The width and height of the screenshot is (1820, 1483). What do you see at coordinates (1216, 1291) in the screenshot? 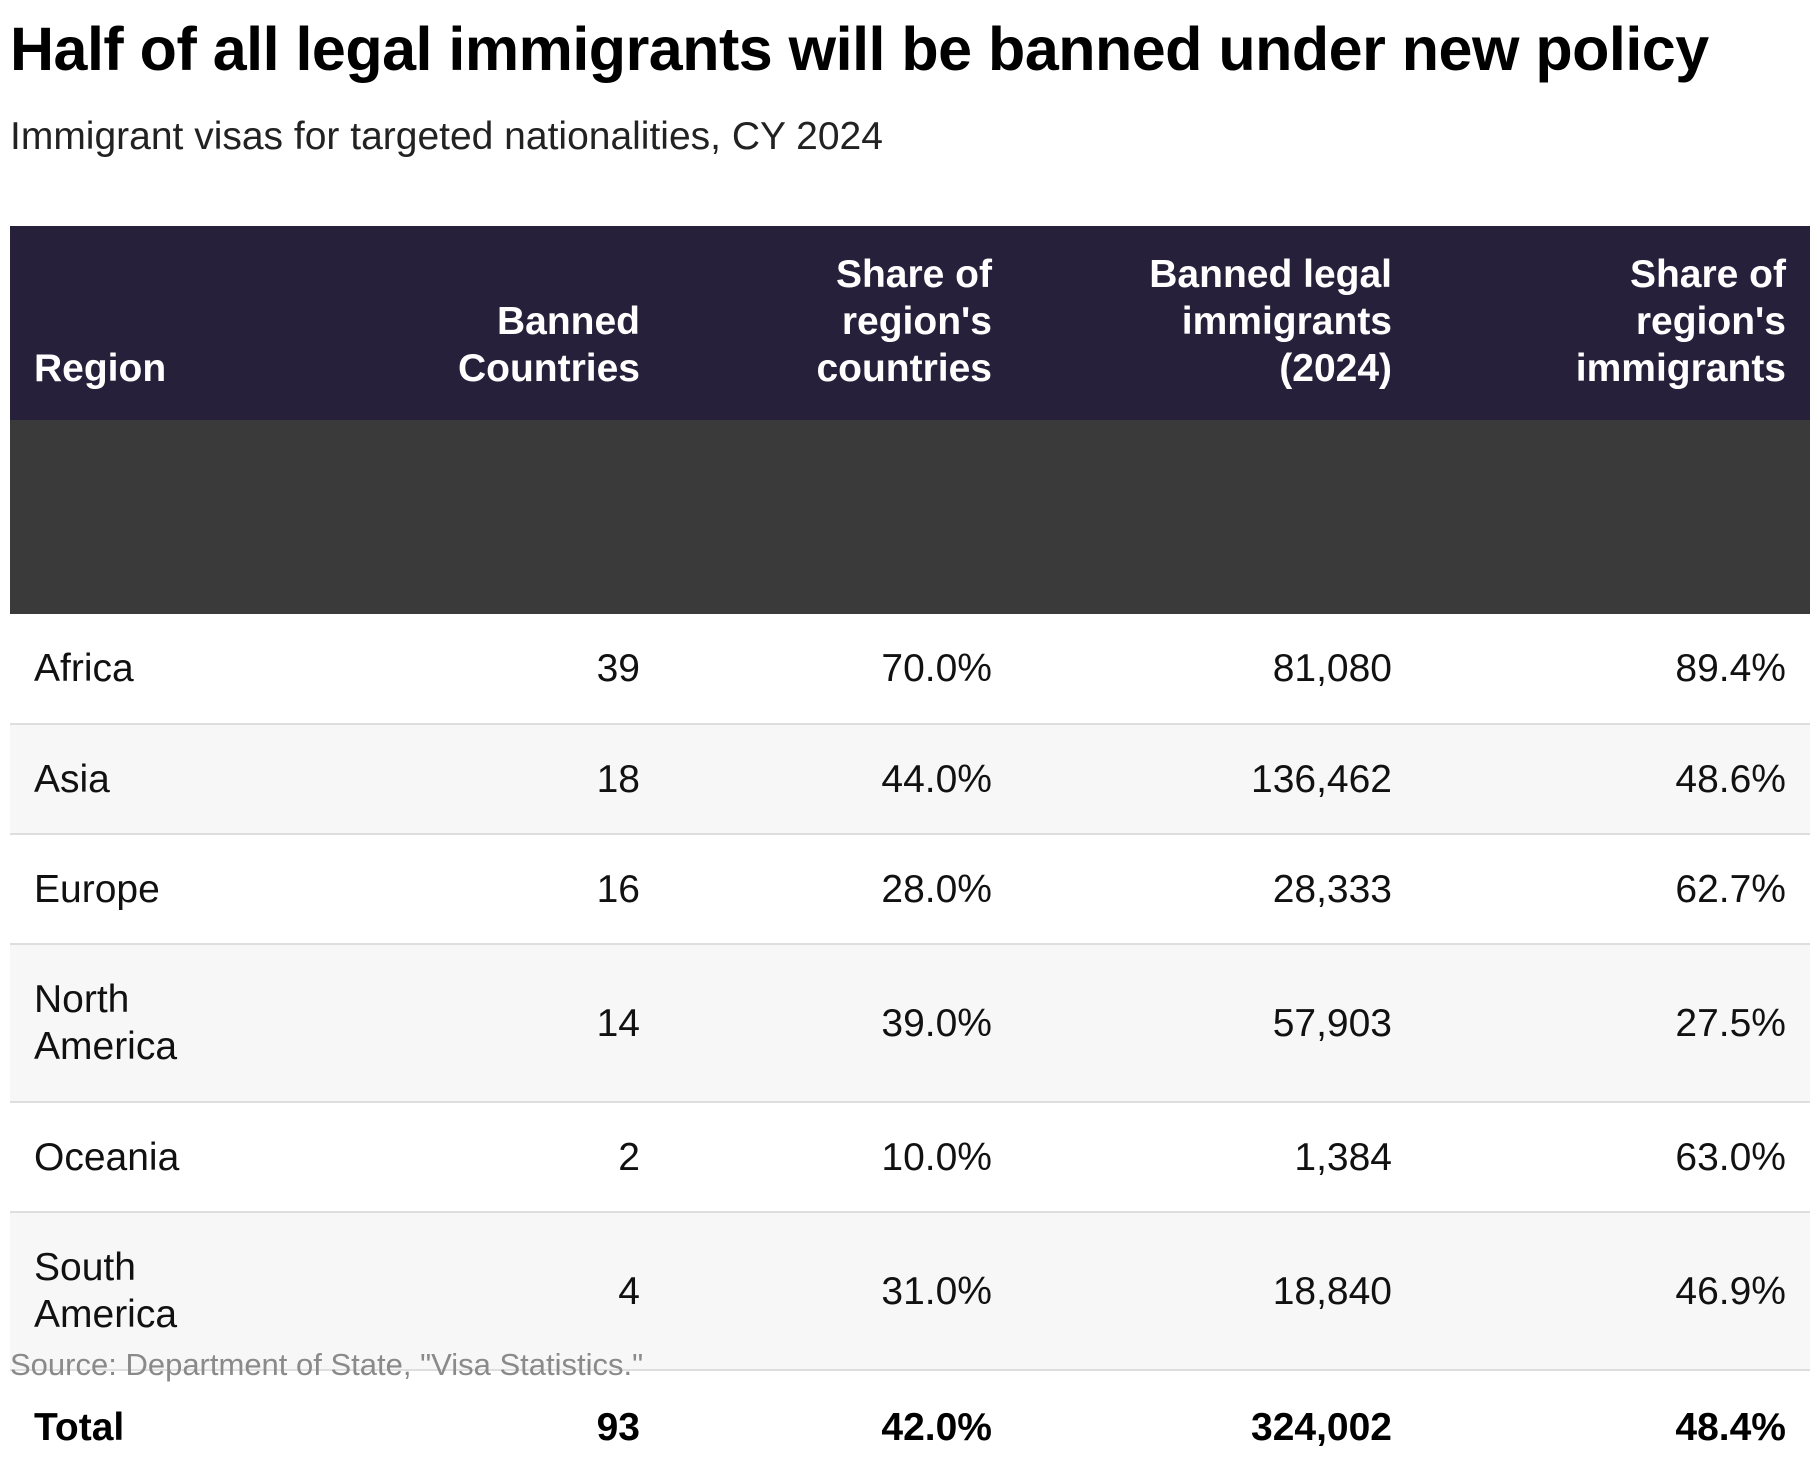
I see `cell-banned-immigrants: 18,840` at bounding box center [1216, 1291].